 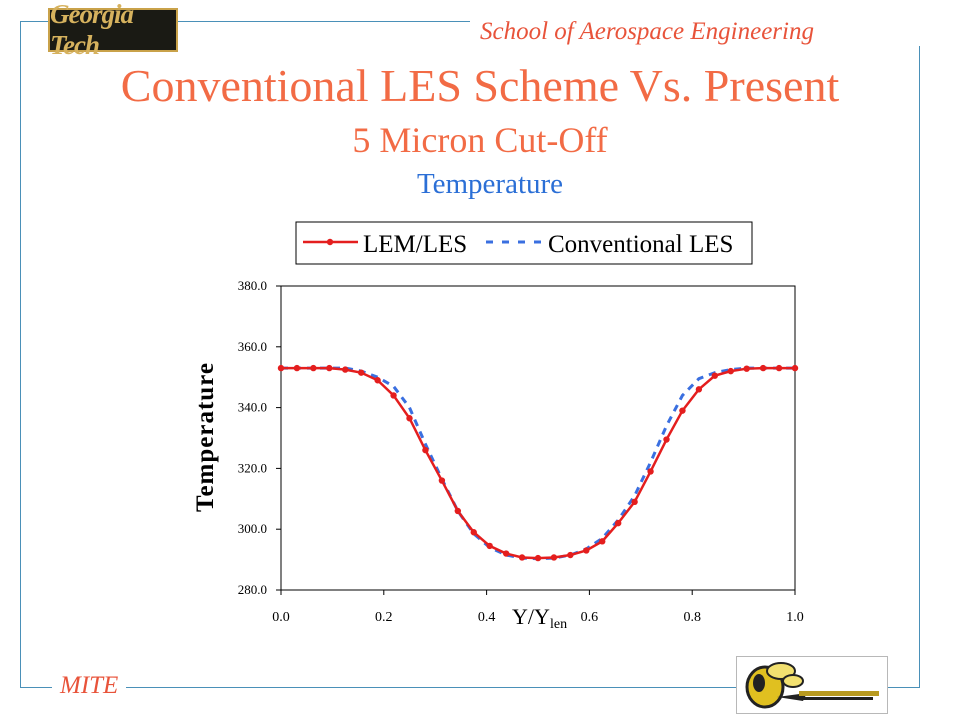 I want to click on frame-left-line, so click(x=20, y=354).